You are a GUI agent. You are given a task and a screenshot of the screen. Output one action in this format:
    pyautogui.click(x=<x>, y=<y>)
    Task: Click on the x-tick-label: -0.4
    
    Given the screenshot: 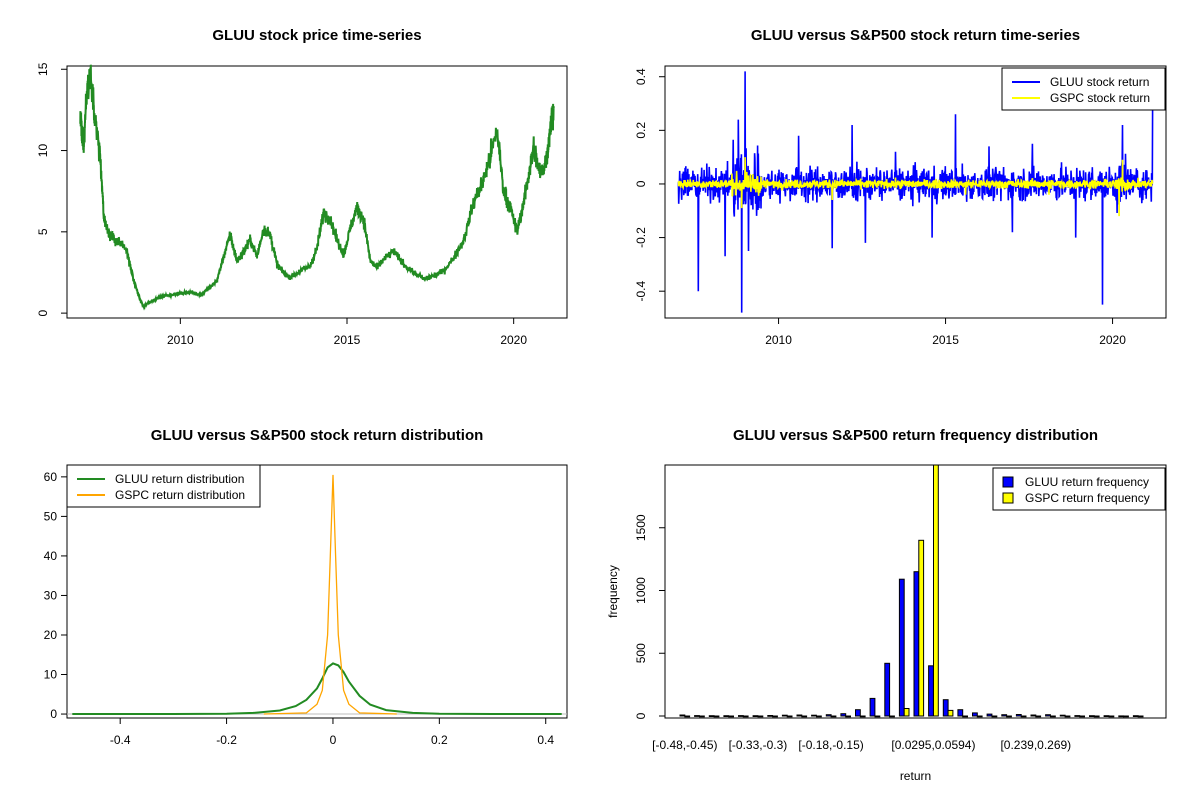 What is the action you would take?
    pyautogui.click(x=120, y=740)
    